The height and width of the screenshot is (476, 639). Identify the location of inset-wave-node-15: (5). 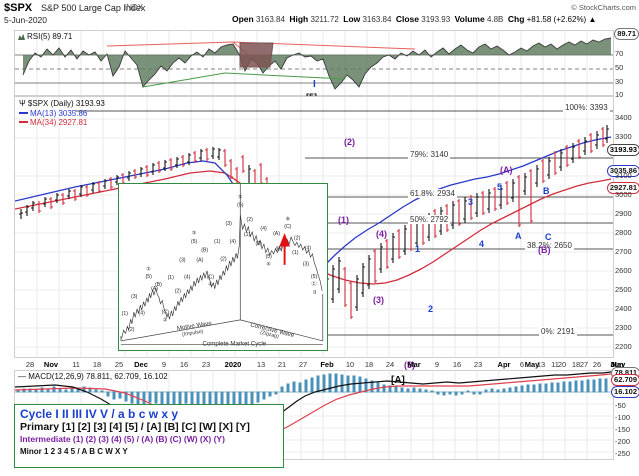
(194, 242).